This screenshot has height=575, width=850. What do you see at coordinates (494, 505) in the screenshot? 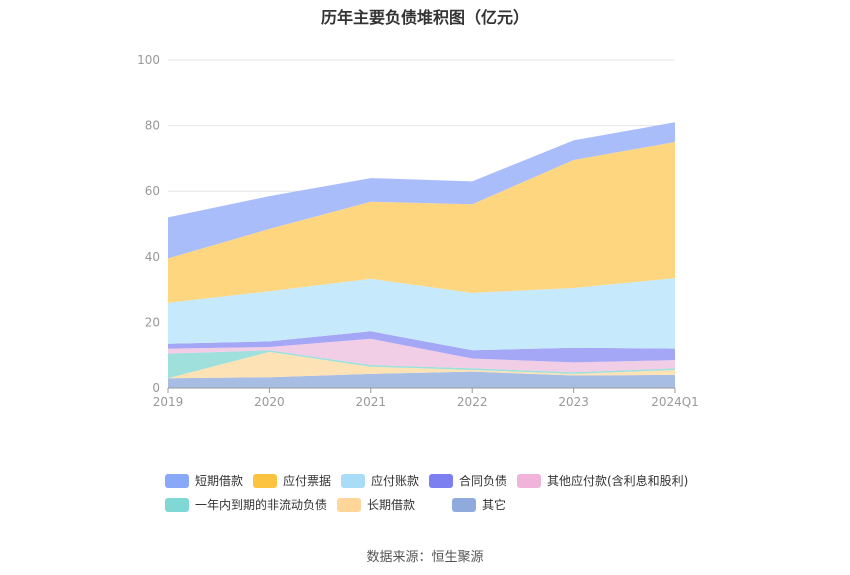
I see `legend-label: 其它` at bounding box center [494, 505].